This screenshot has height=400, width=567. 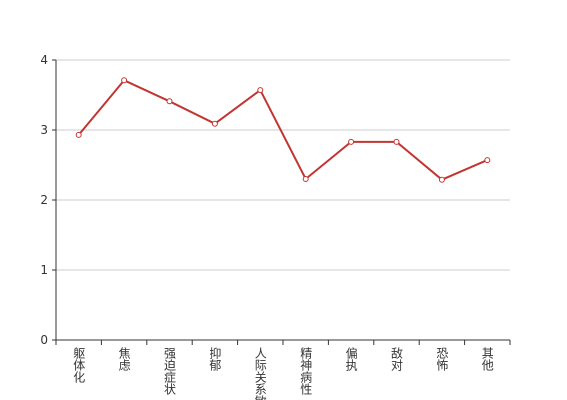 What do you see at coordinates (44, 270) in the screenshot?
I see `y-tick-label: 1` at bounding box center [44, 270].